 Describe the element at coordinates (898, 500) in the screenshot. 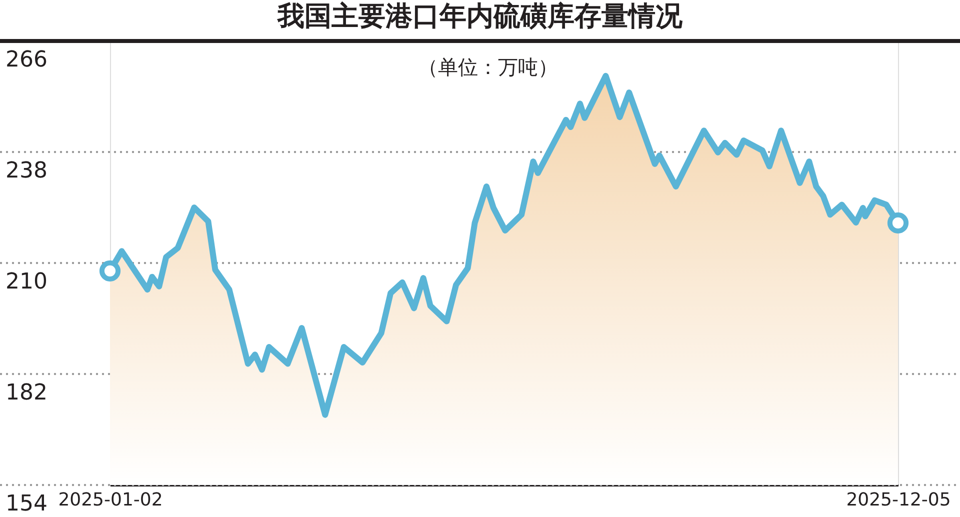

I see `x-tick-label: 2025-12-05` at that location.